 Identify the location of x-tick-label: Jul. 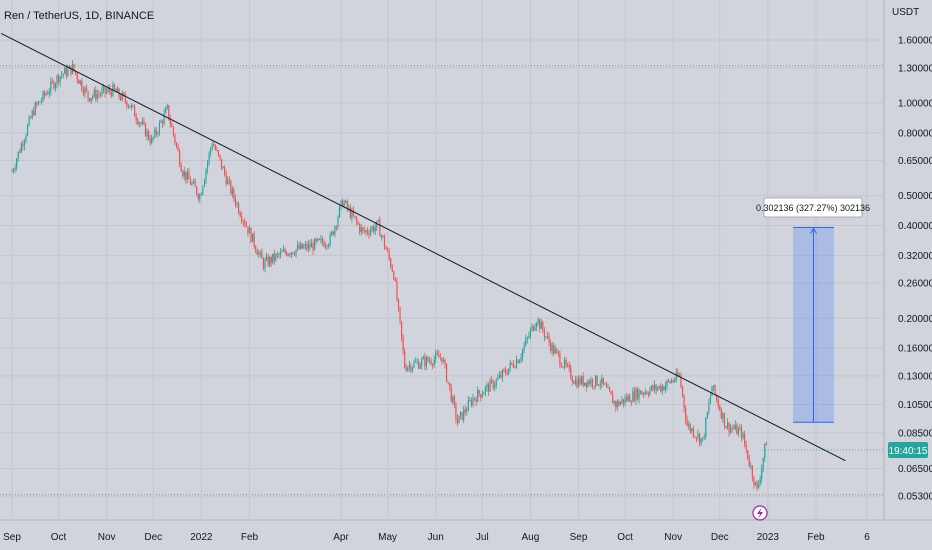
(482, 537).